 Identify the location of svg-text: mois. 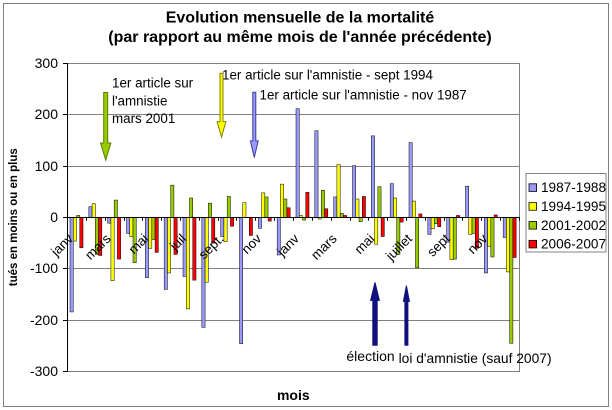
(293, 395).